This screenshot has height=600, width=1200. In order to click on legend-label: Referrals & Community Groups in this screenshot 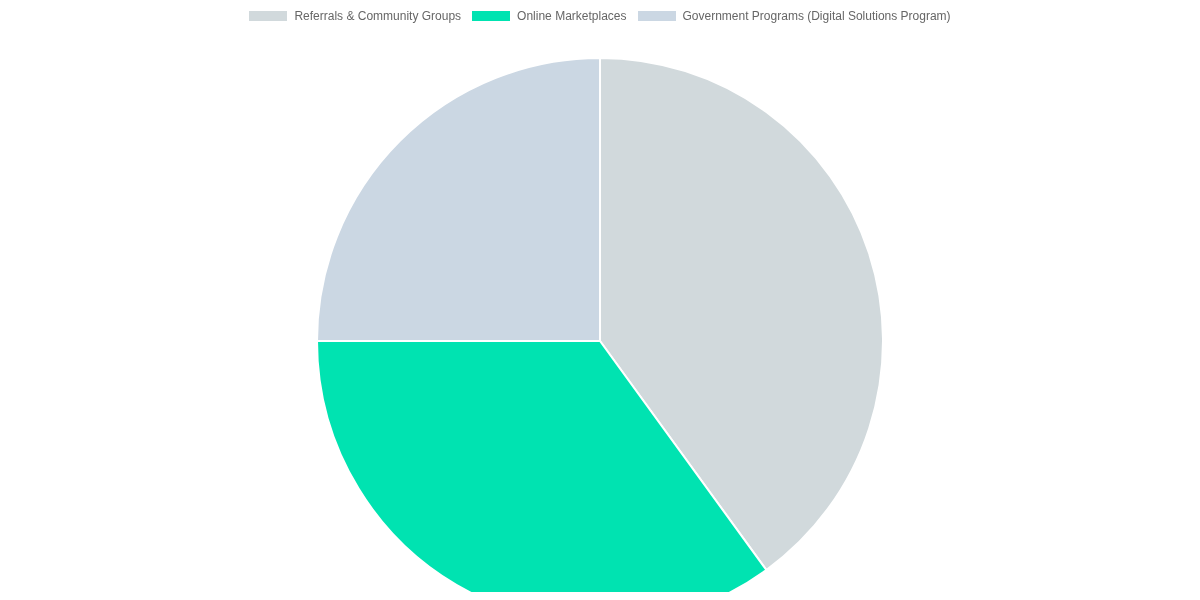, I will do `click(378, 16)`.